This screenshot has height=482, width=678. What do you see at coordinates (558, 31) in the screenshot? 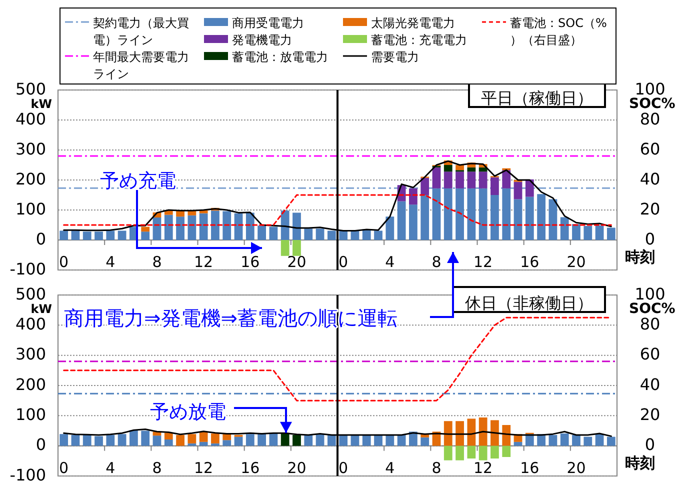
I see `legend-label: 蓄電池：SOC（%）（右目盛）` at bounding box center [558, 31].